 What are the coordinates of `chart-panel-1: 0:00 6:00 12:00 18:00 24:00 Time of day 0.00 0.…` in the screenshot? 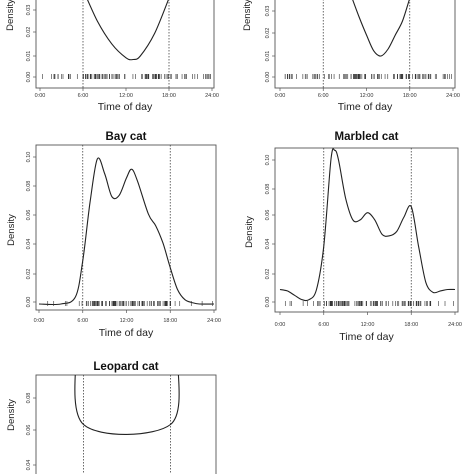 It's located at (112, 56).